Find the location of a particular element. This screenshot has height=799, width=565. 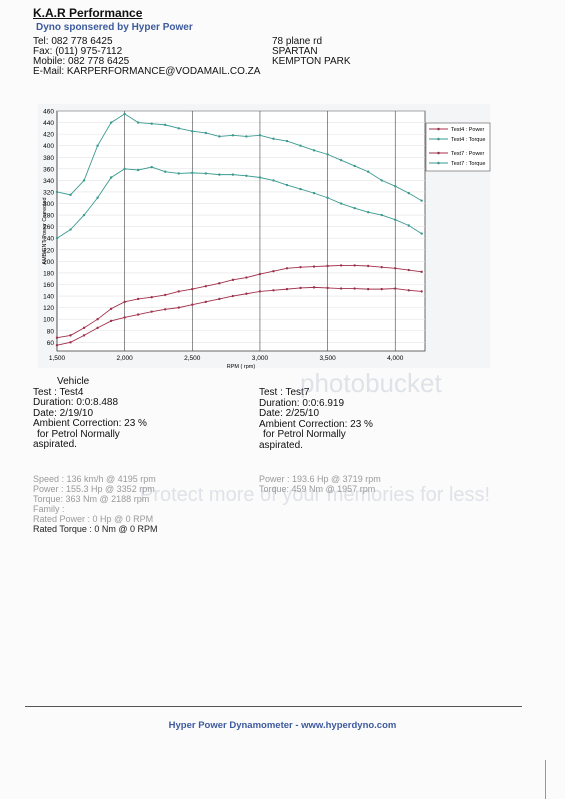

y-tick-label: 80 is located at coordinates (51, 331).